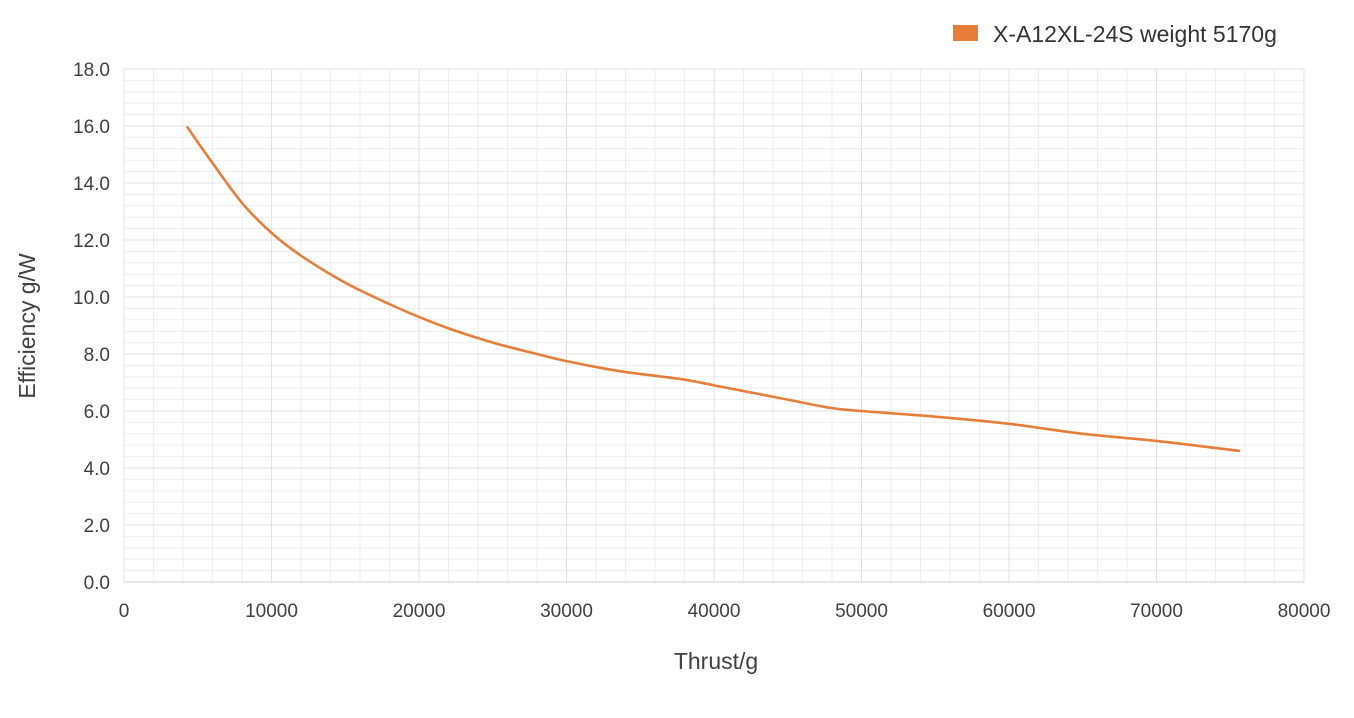 Image resolution: width=1354 pixels, height=718 pixels. I want to click on x-axis-title: Thrust/g, so click(716, 661).